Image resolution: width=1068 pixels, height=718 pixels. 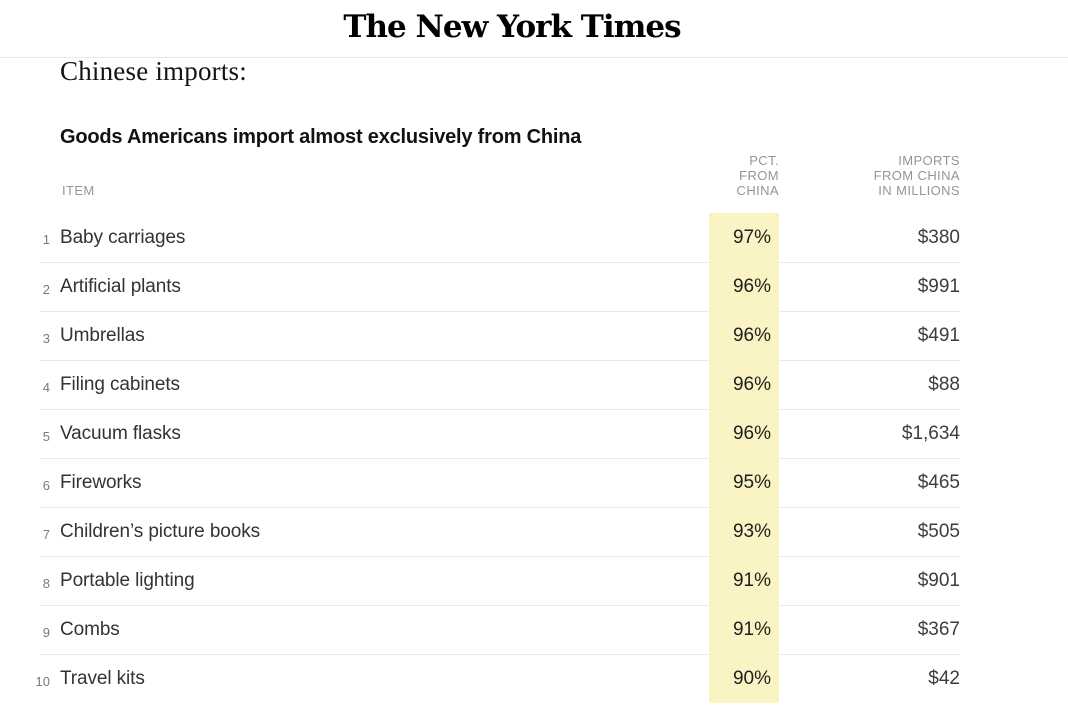 What do you see at coordinates (869, 335) in the screenshot?
I see `row-imports-value: $491` at bounding box center [869, 335].